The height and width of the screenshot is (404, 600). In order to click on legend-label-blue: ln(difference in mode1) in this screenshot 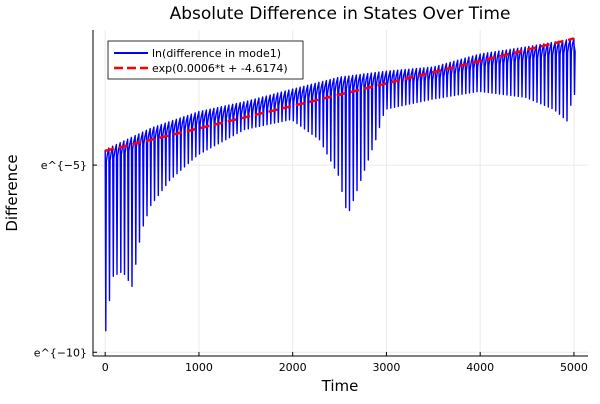, I will do `click(216, 53)`.